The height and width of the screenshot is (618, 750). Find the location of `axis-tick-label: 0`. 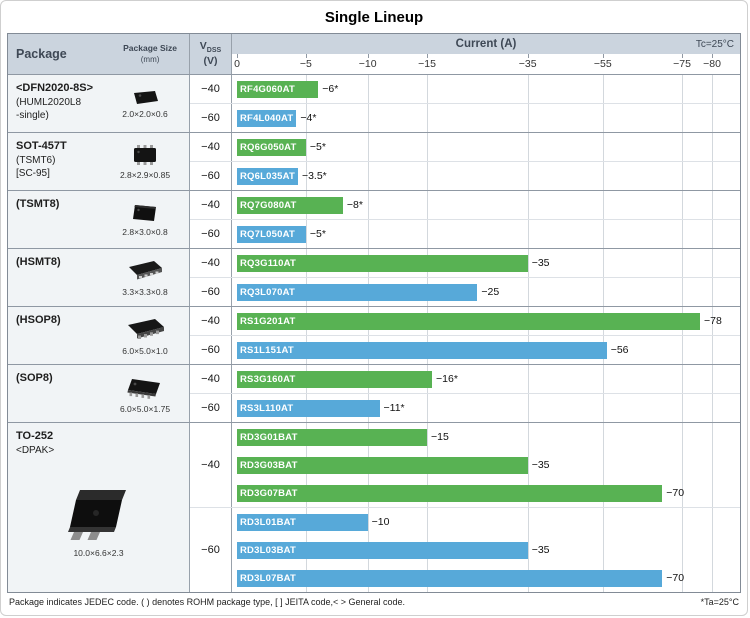

axis-tick-label: 0 is located at coordinates (237, 64).